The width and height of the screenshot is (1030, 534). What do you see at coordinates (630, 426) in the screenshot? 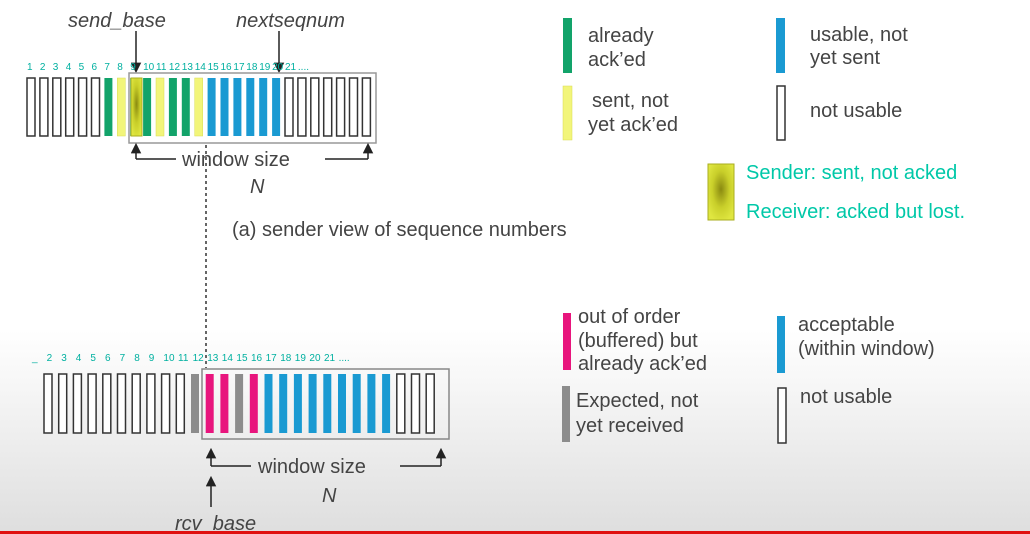
I see `legend-expected-l2: yet received` at bounding box center [630, 426].